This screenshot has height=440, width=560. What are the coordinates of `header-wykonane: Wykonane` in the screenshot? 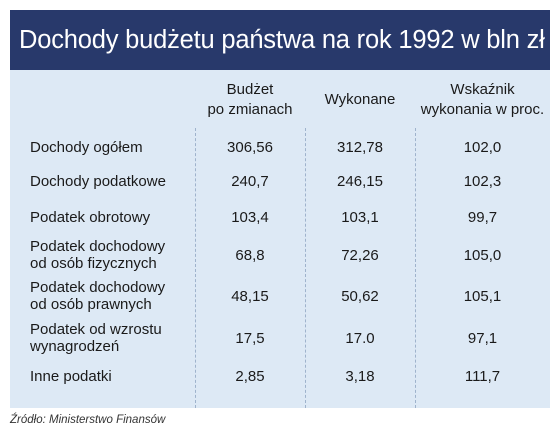 It's located at (360, 100).